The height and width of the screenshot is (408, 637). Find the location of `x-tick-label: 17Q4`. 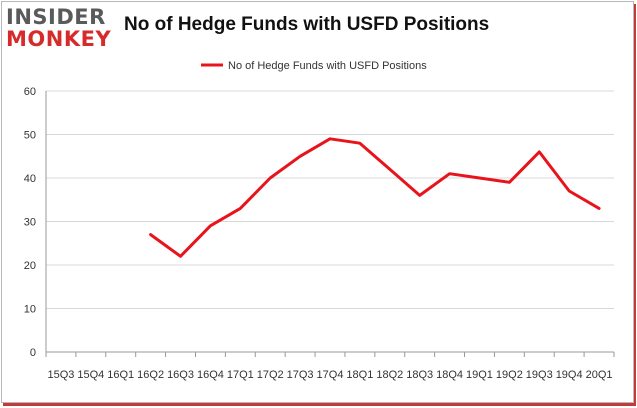

x-tick-label: 17Q4 is located at coordinates (330, 375).